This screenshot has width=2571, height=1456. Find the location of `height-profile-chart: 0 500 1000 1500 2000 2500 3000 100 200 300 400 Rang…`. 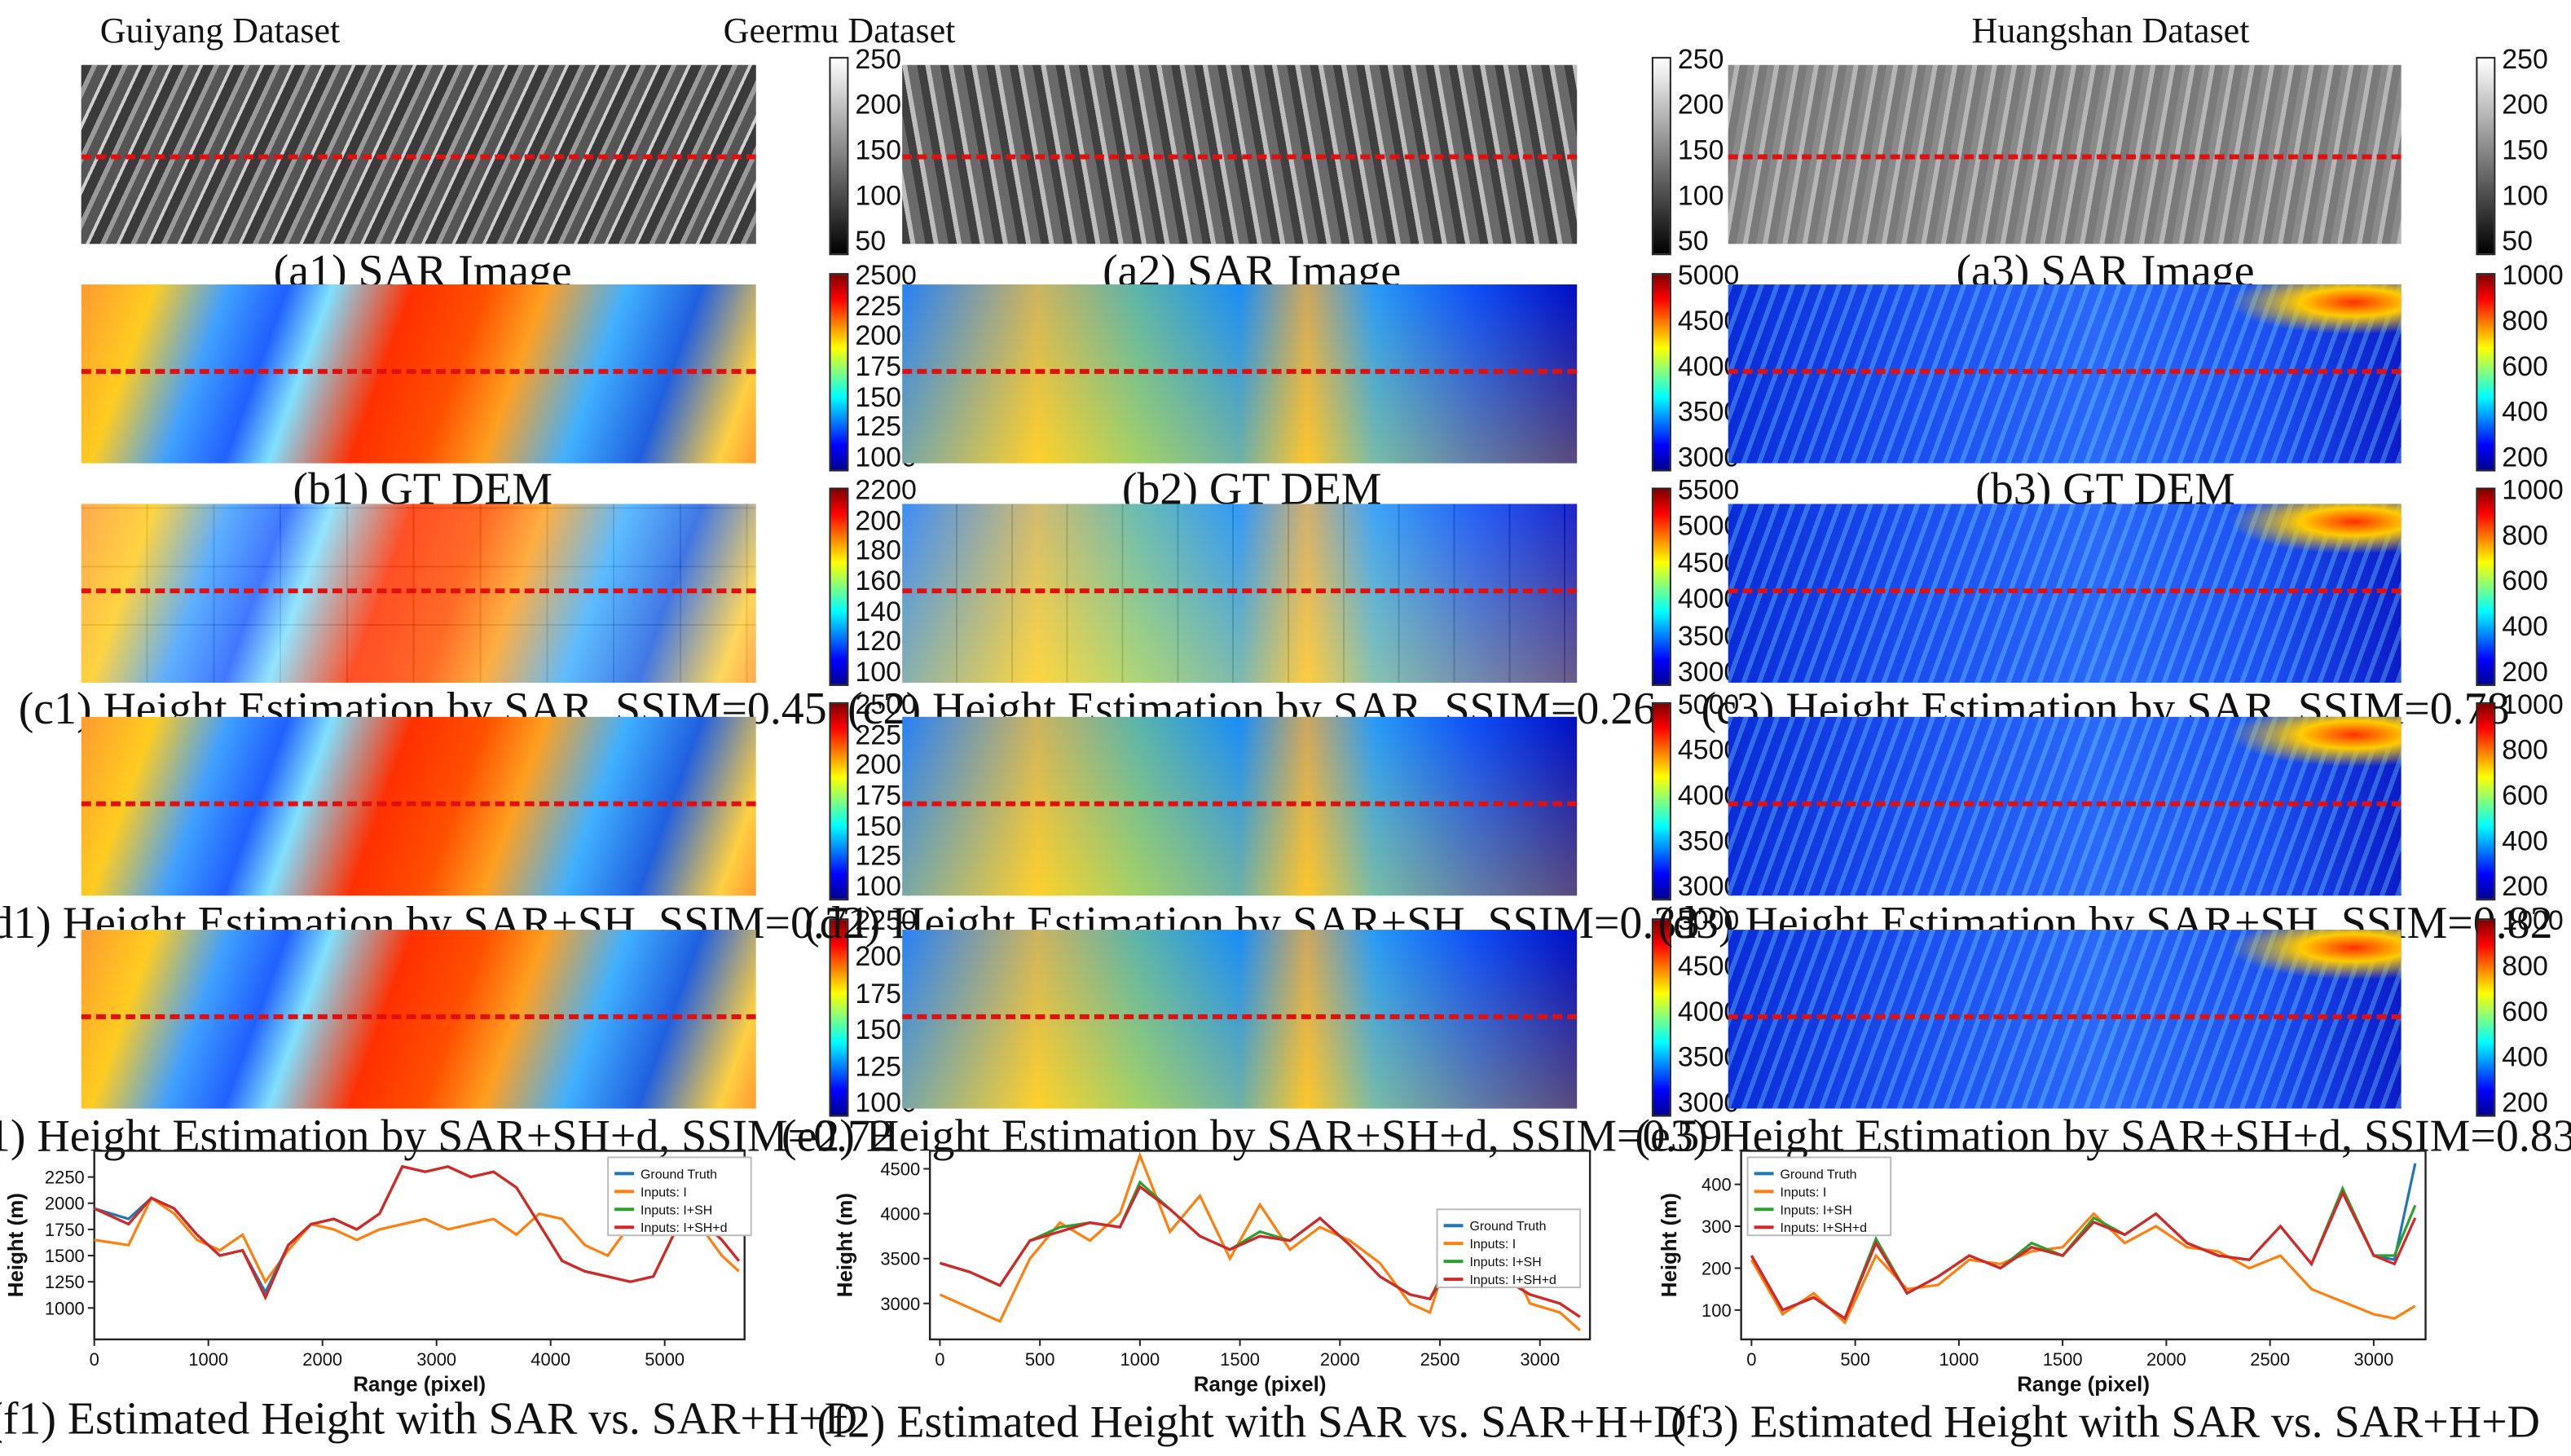

height-profile-chart: 0 500 1000 1500 2000 2500 3000 100 200 300 400 Rang… is located at coordinates (2042, 1273).